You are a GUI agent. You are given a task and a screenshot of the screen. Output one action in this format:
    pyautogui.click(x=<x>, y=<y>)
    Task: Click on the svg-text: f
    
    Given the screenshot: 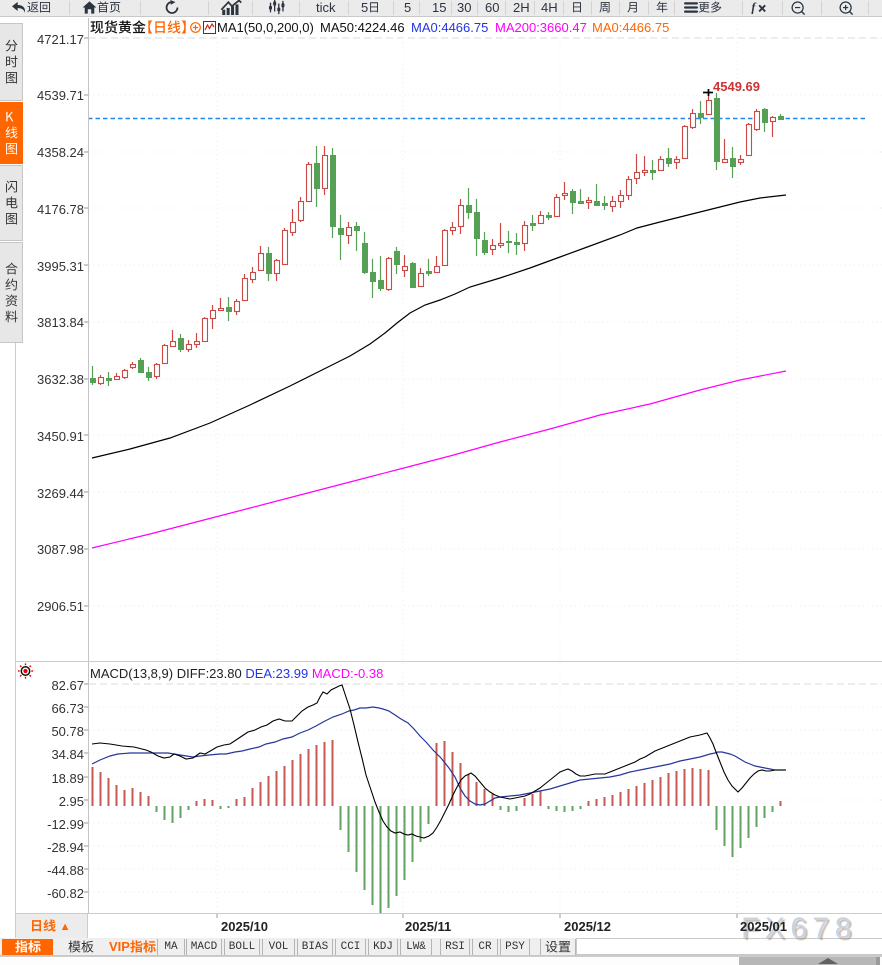 What is the action you would take?
    pyautogui.click(x=754, y=7)
    